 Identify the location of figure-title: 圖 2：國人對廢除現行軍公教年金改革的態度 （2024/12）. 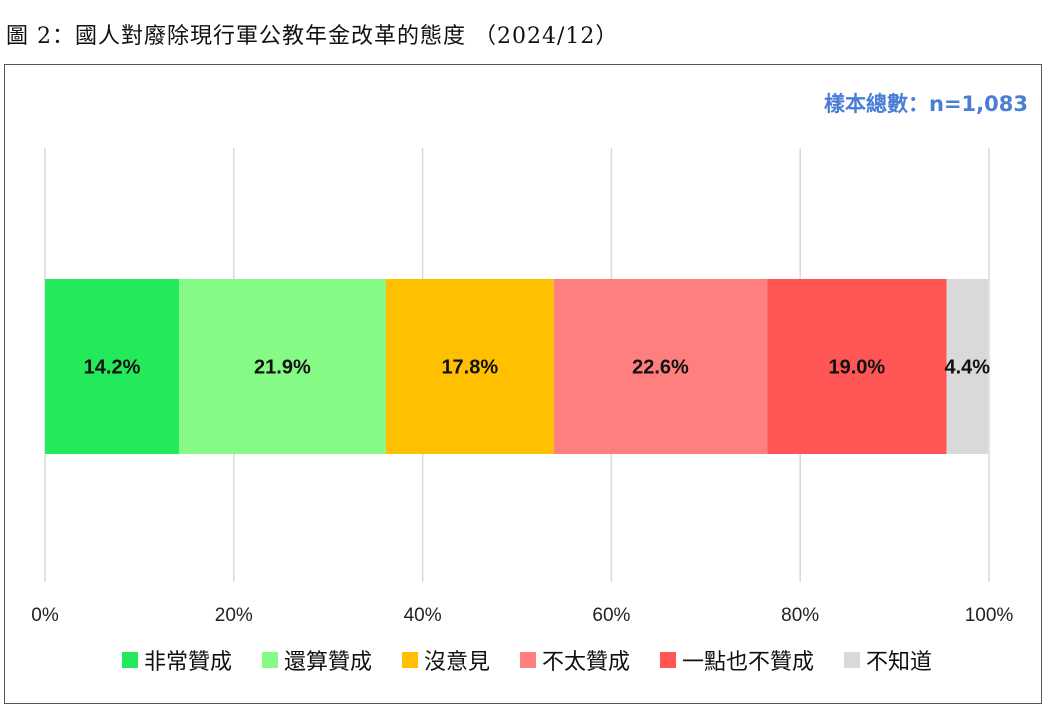
(312, 36).